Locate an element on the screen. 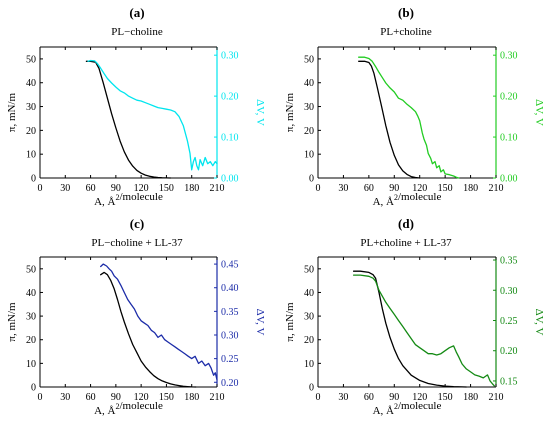 This screenshot has width=550, height=426. panel-label: (d) is located at coordinates (406, 223).